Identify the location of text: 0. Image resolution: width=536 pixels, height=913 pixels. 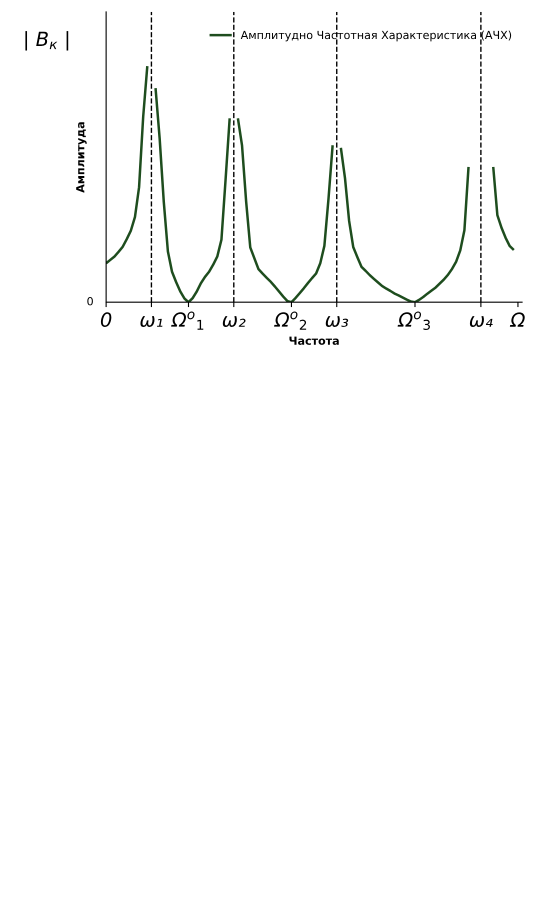
(90, 301).